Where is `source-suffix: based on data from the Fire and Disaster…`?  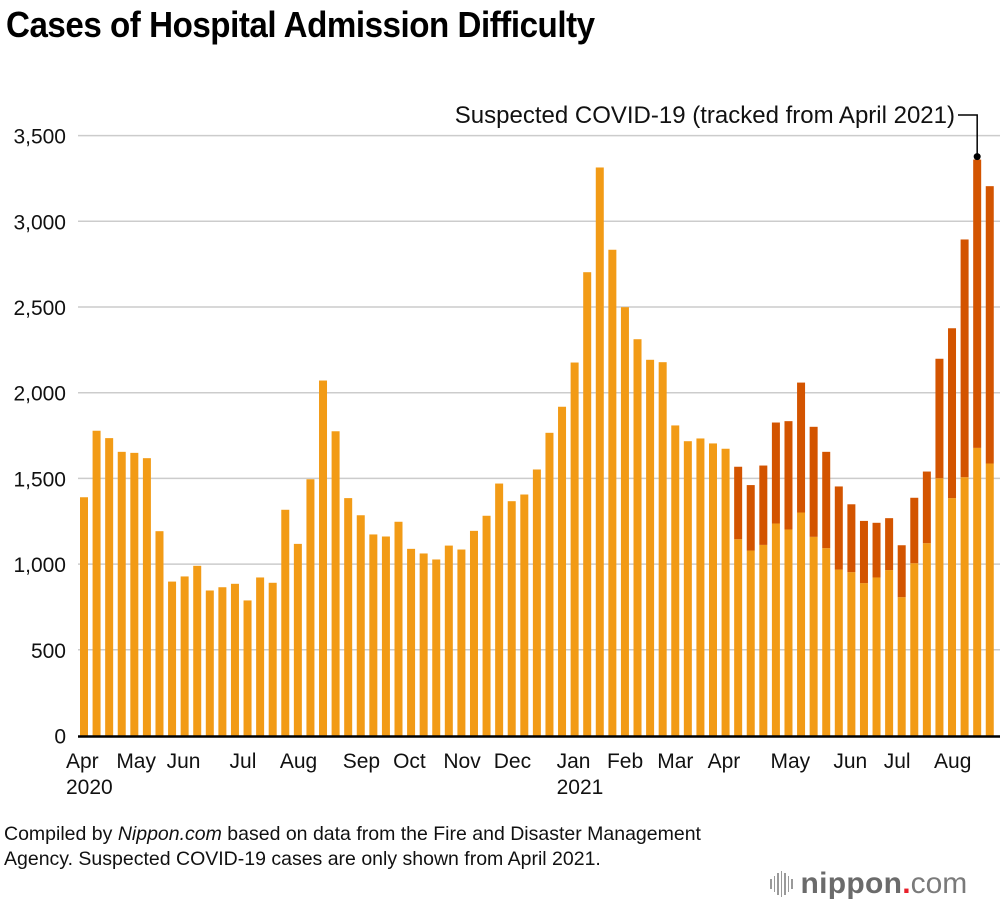
source-suffix: based on data from the Fire and Disaster… is located at coordinates (352, 846).